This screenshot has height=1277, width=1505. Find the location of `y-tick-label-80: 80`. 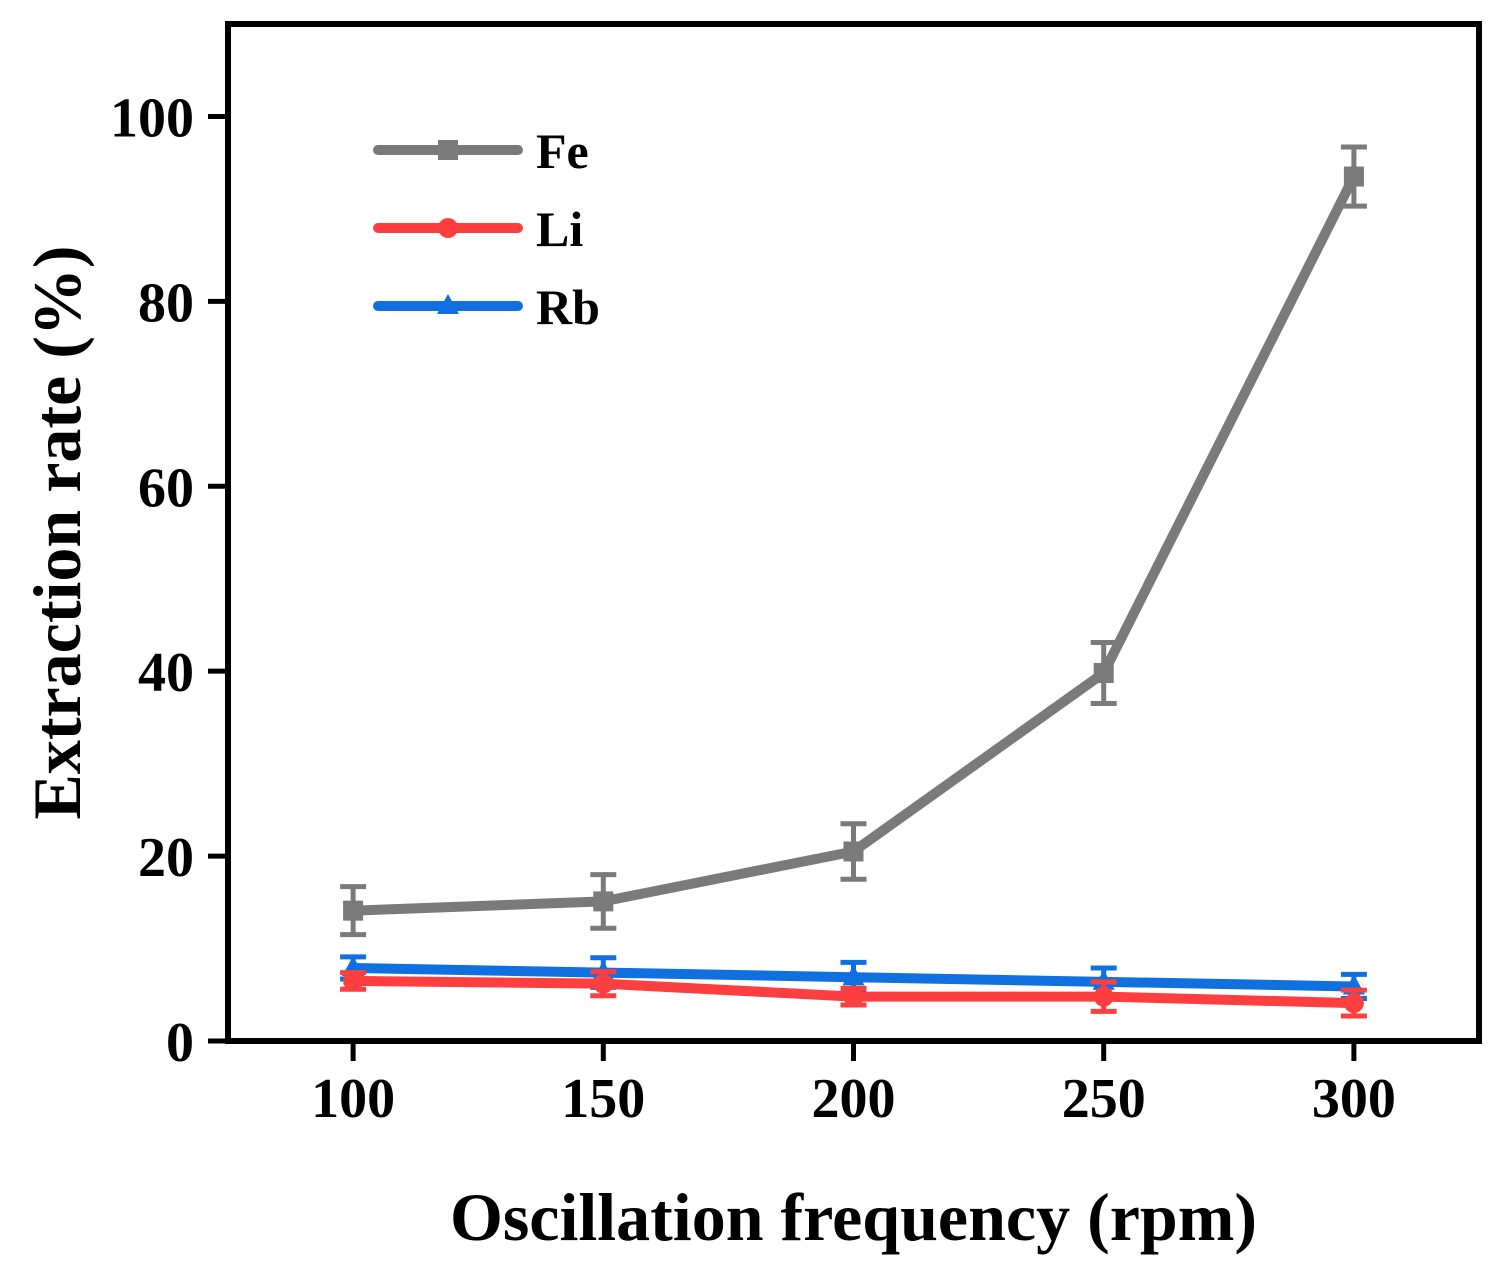

y-tick-label-80: 80 is located at coordinates (166, 303).